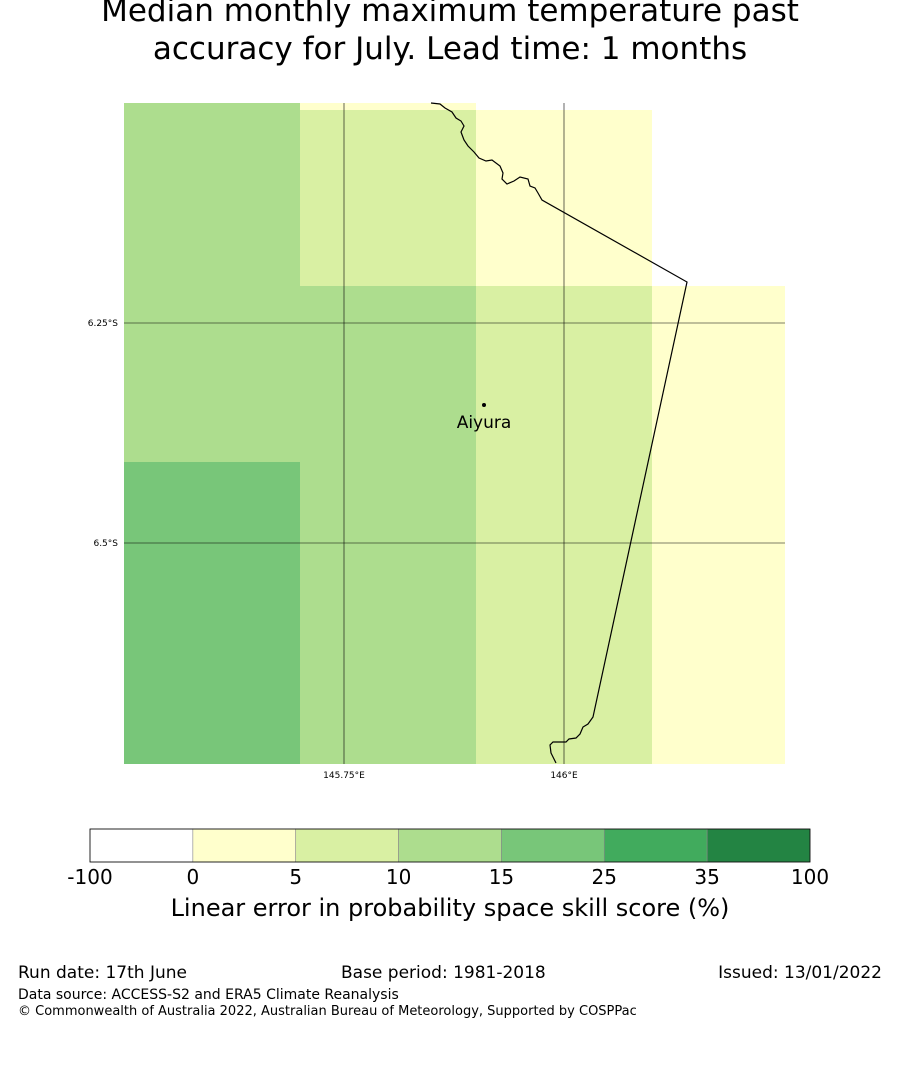  I want to click on issued-date: Issued: 13/01/2022, so click(800, 973).